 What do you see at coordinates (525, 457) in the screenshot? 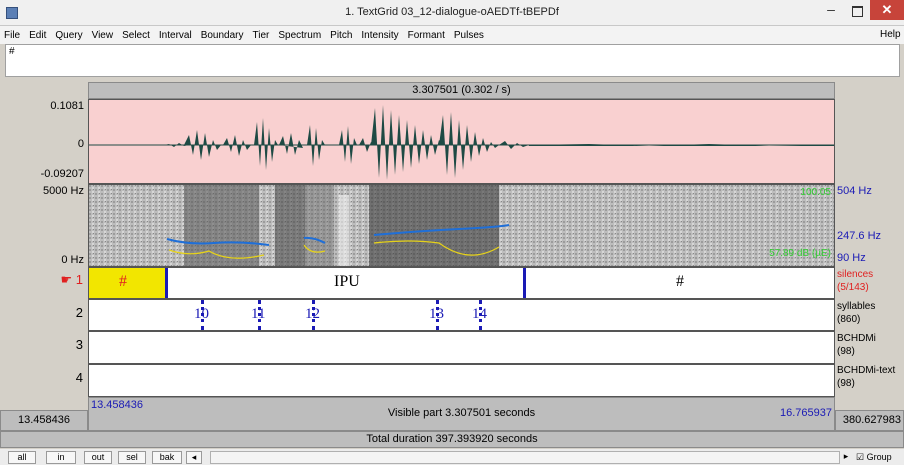
I see `horizontal-scrollbar` at bounding box center [525, 457].